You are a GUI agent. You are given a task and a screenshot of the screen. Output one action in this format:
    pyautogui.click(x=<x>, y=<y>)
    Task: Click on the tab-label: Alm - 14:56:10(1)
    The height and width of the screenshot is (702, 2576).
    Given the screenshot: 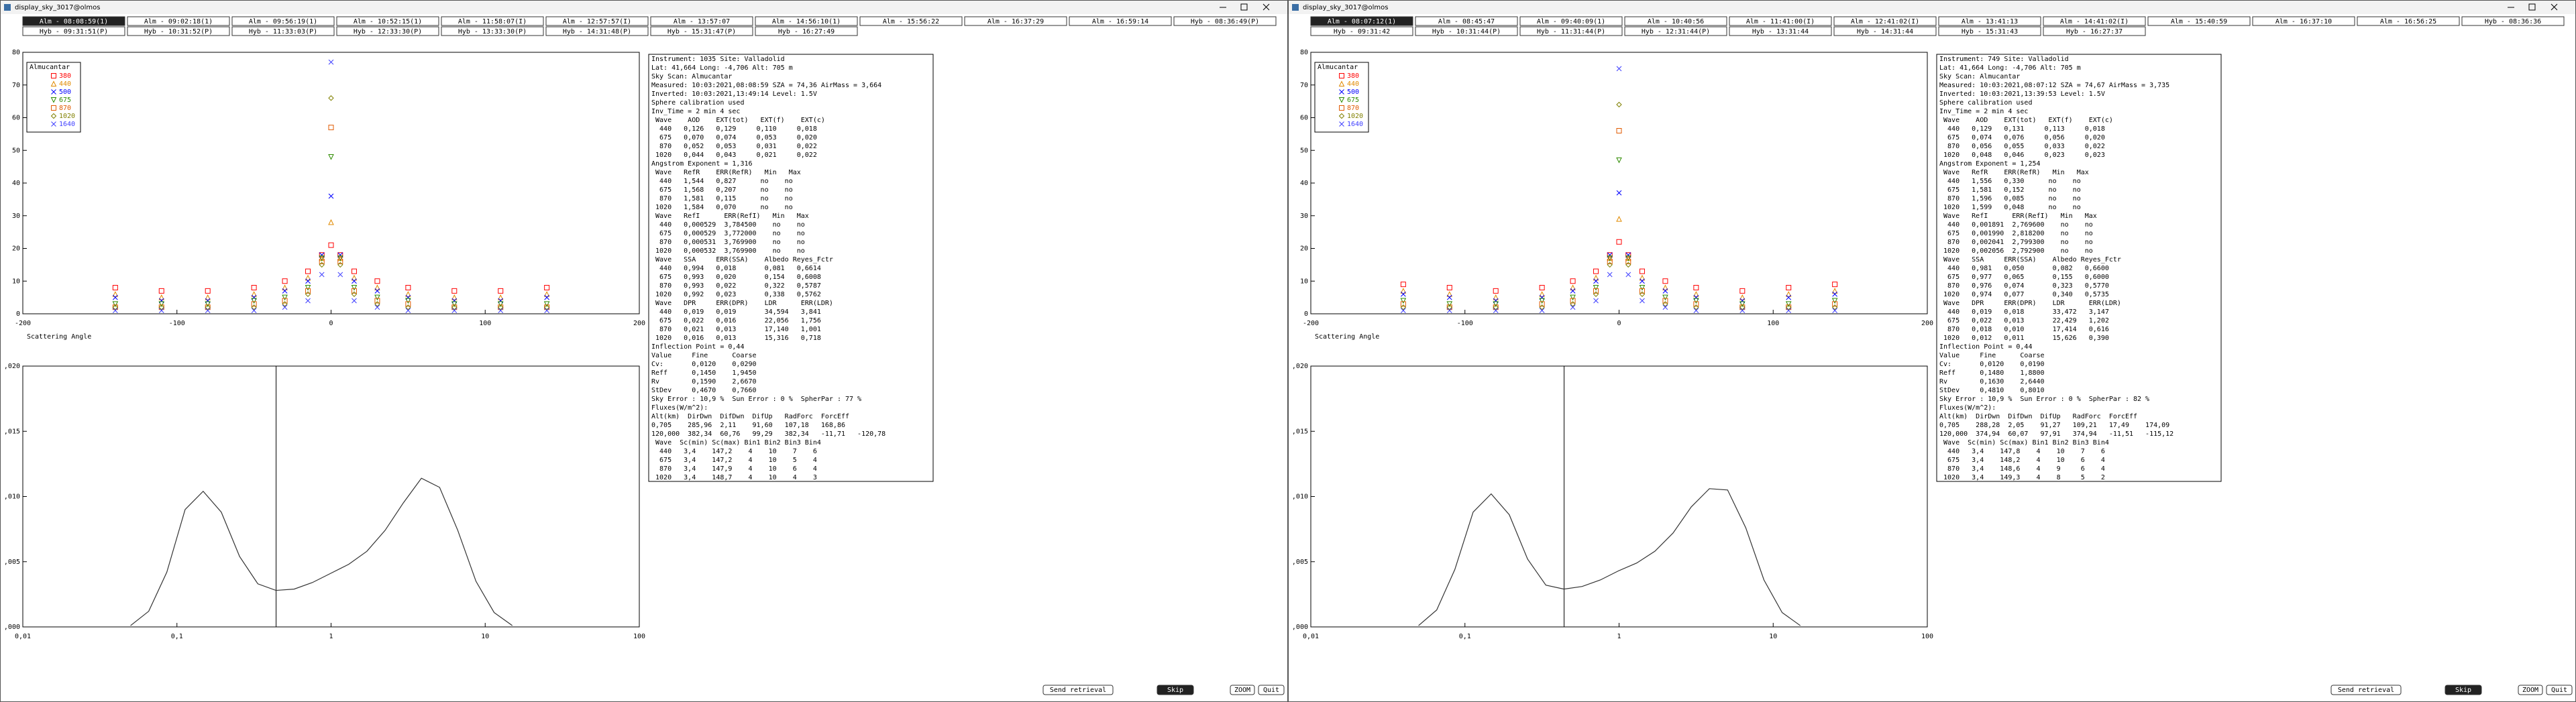 What is the action you would take?
    pyautogui.click(x=806, y=21)
    